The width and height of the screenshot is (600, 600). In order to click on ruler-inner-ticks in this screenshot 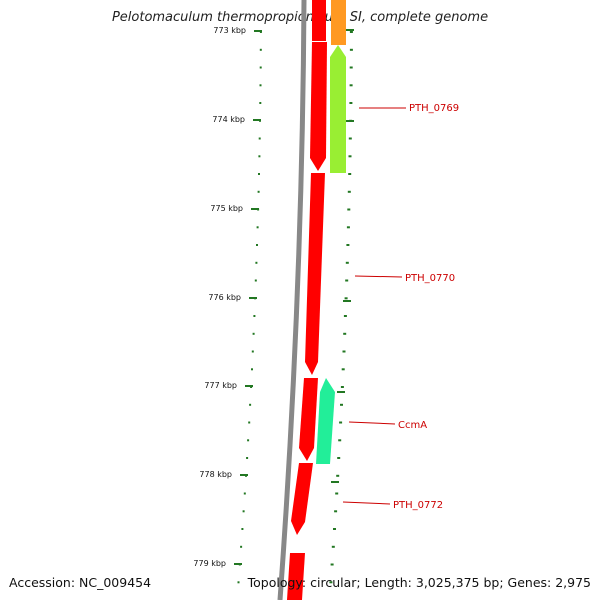, I will do `click(341, 307)`.